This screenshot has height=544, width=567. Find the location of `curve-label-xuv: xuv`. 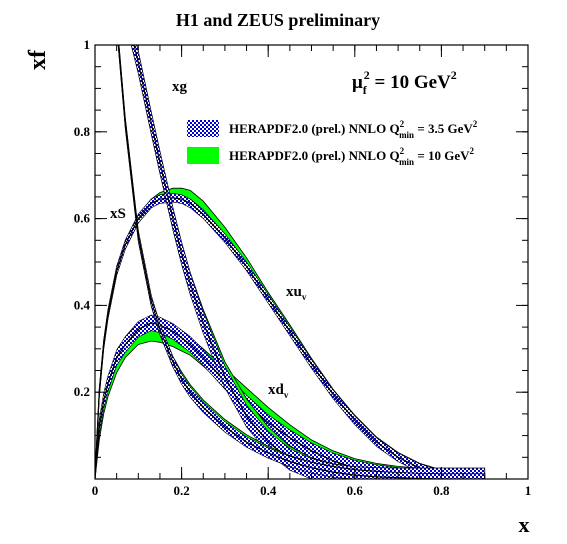

curve-label-xuv: xuv is located at coordinates (296, 293).